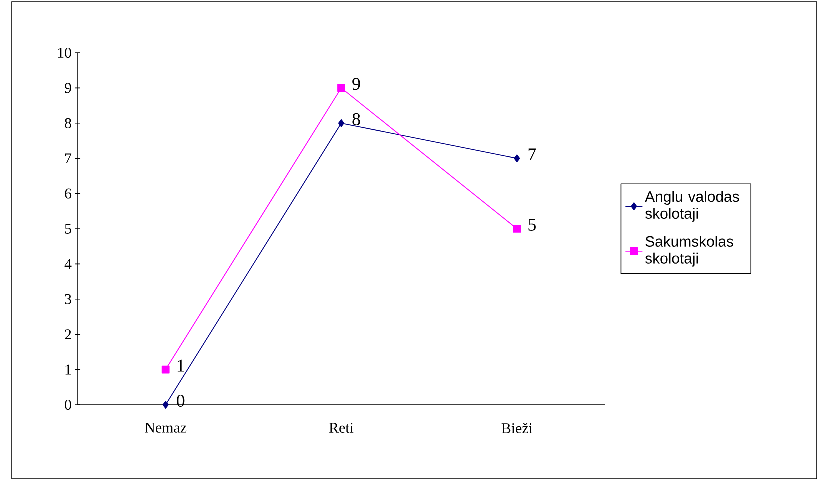  Describe the element at coordinates (68, 299) in the screenshot. I see `y-tick-label: 3` at that location.